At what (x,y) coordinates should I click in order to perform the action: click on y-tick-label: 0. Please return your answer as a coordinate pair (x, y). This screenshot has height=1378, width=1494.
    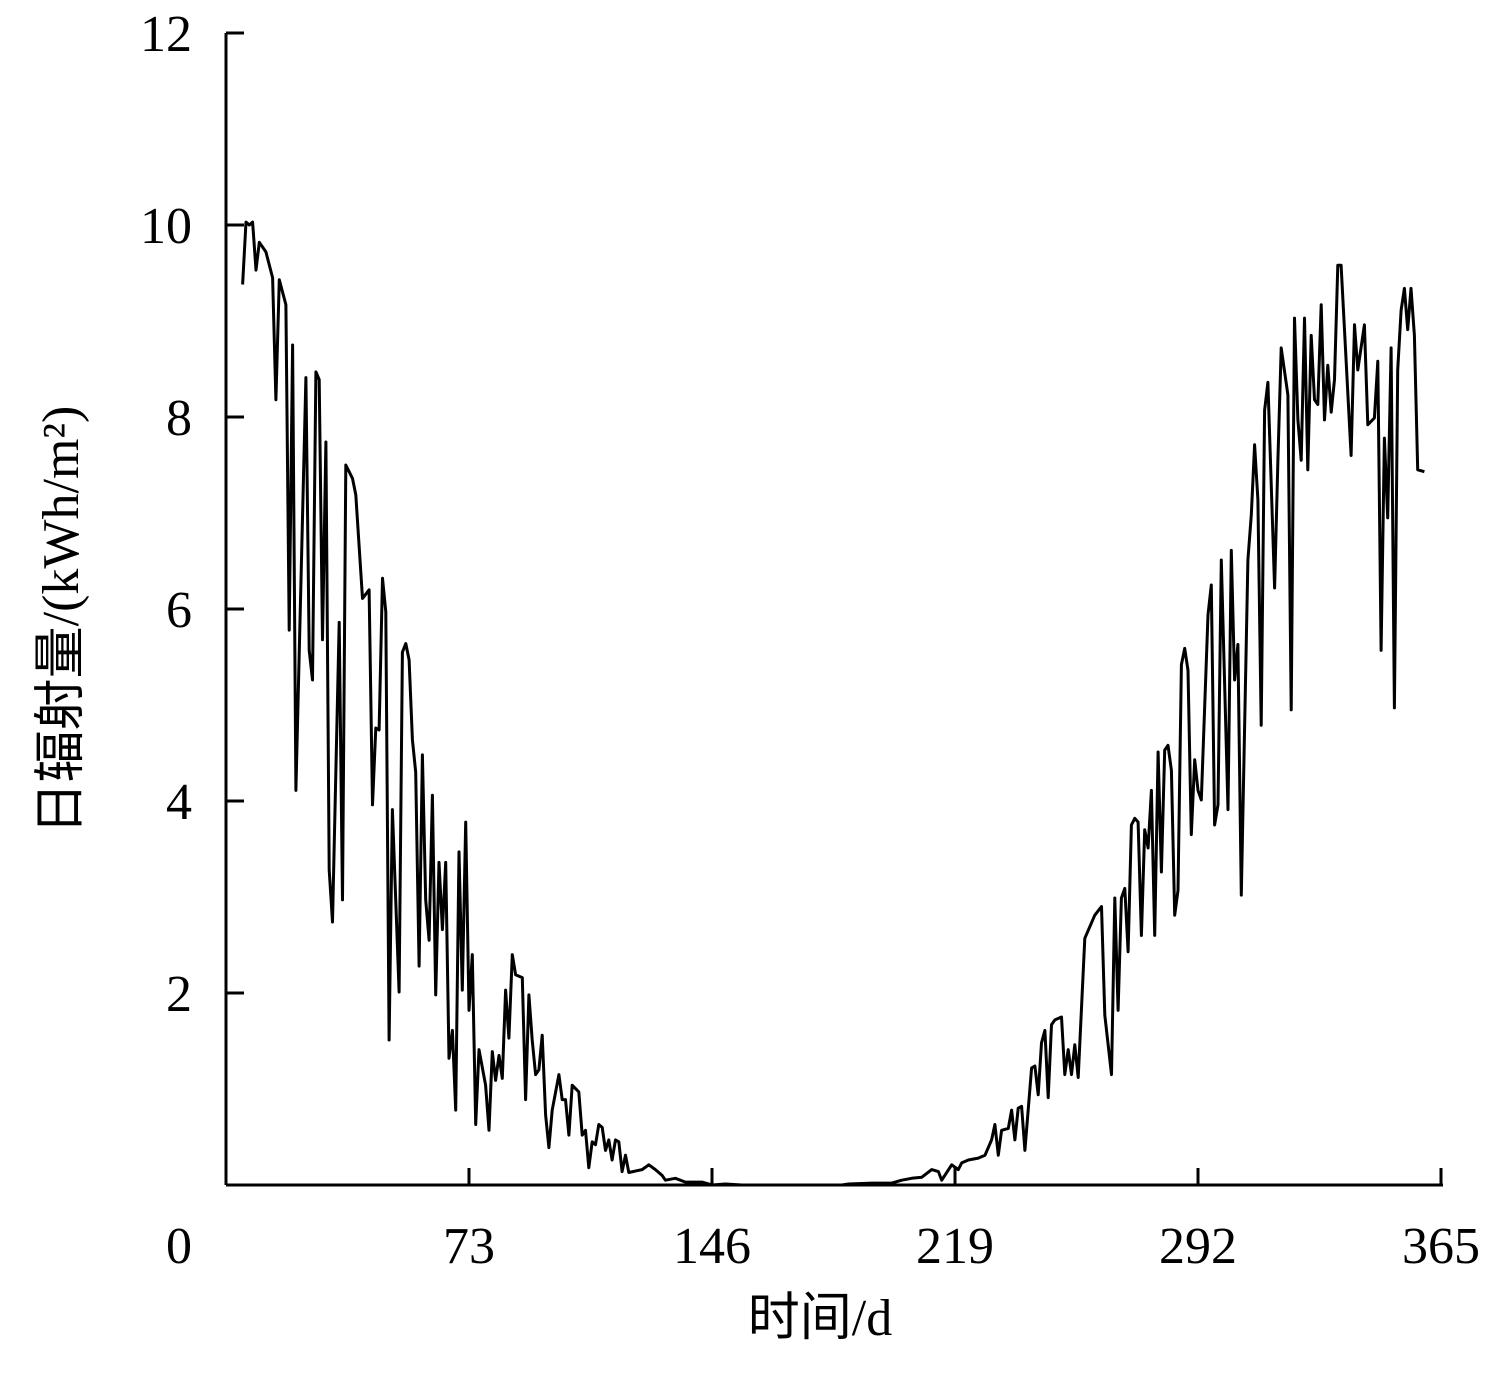
    Looking at the image, I should click on (179, 1246).